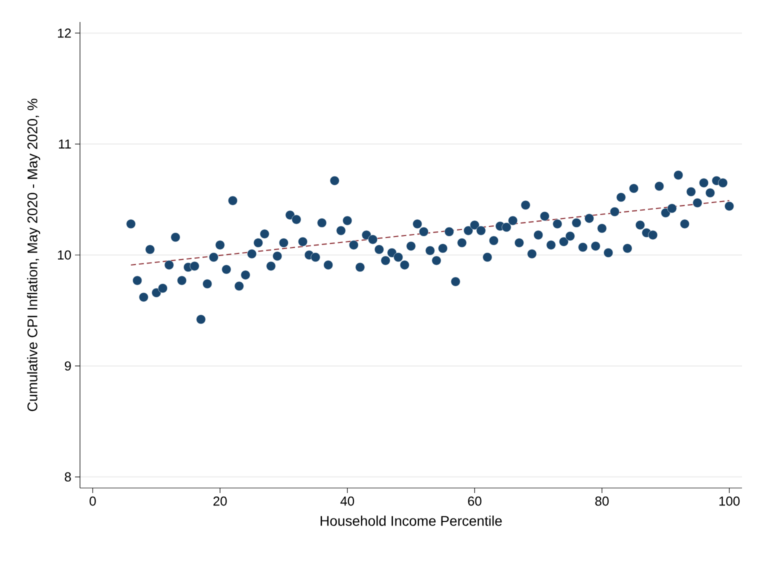 Image resolution: width=774 pixels, height=563 pixels. What do you see at coordinates (411, 521) in the screenshot?
I see `x-axis-title: Household Income Percentile` at bounding box center [411, 521].